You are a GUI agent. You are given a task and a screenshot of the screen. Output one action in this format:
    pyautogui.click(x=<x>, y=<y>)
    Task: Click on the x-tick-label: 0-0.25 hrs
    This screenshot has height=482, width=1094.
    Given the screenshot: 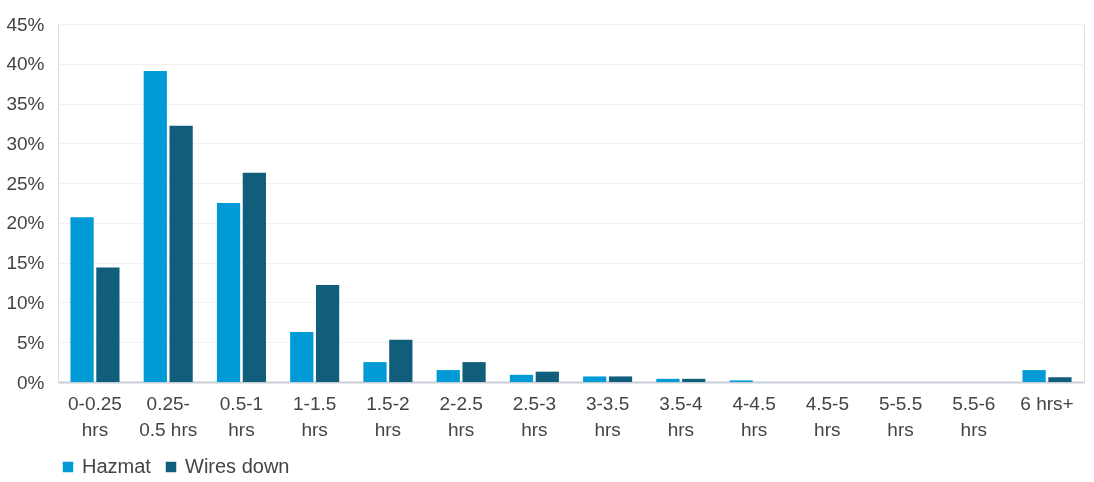 What is the action you would take?
    pyautogui.click(x=95, y=416)
    